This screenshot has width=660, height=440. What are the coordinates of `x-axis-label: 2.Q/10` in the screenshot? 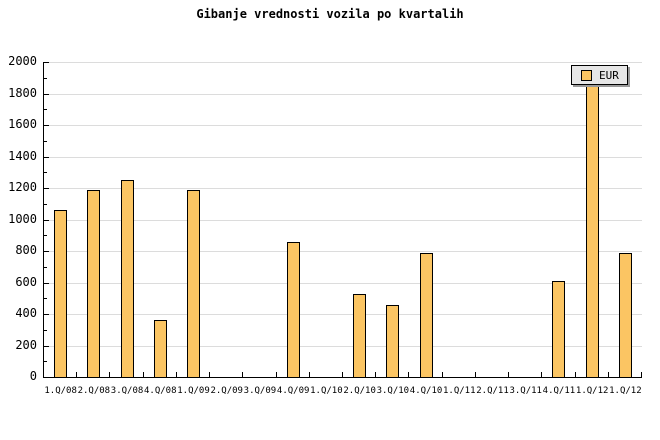 It's located at (359, 391).